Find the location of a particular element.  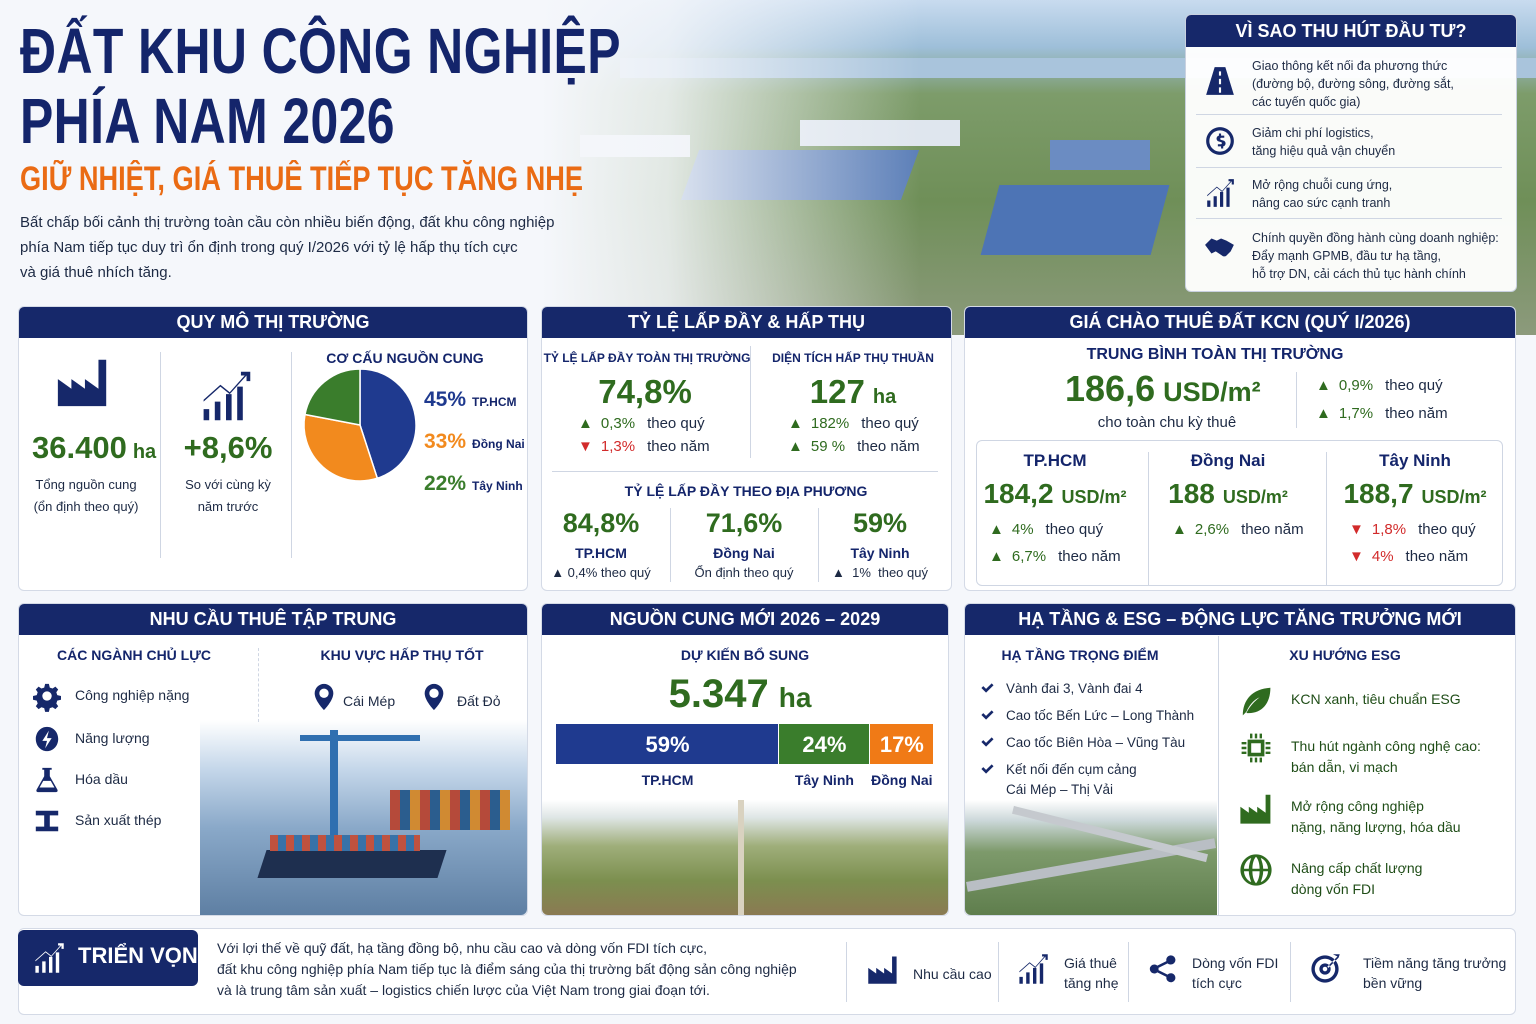

pie-category: TP.HCM is located at coordinates (494, 402).